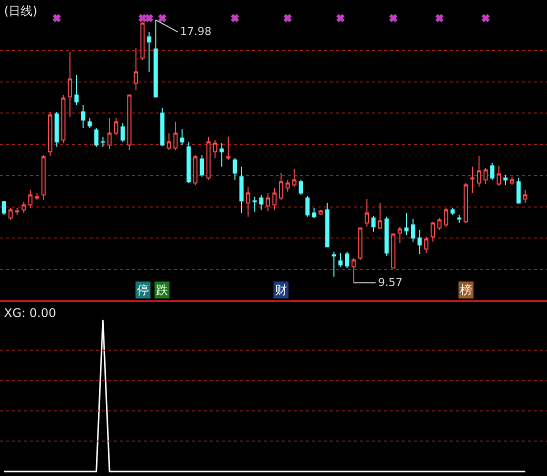  What do you see at coordinates (390, 282) in the screenshot?
I see `annotation: 9.57` at bounding box center [390, 282].